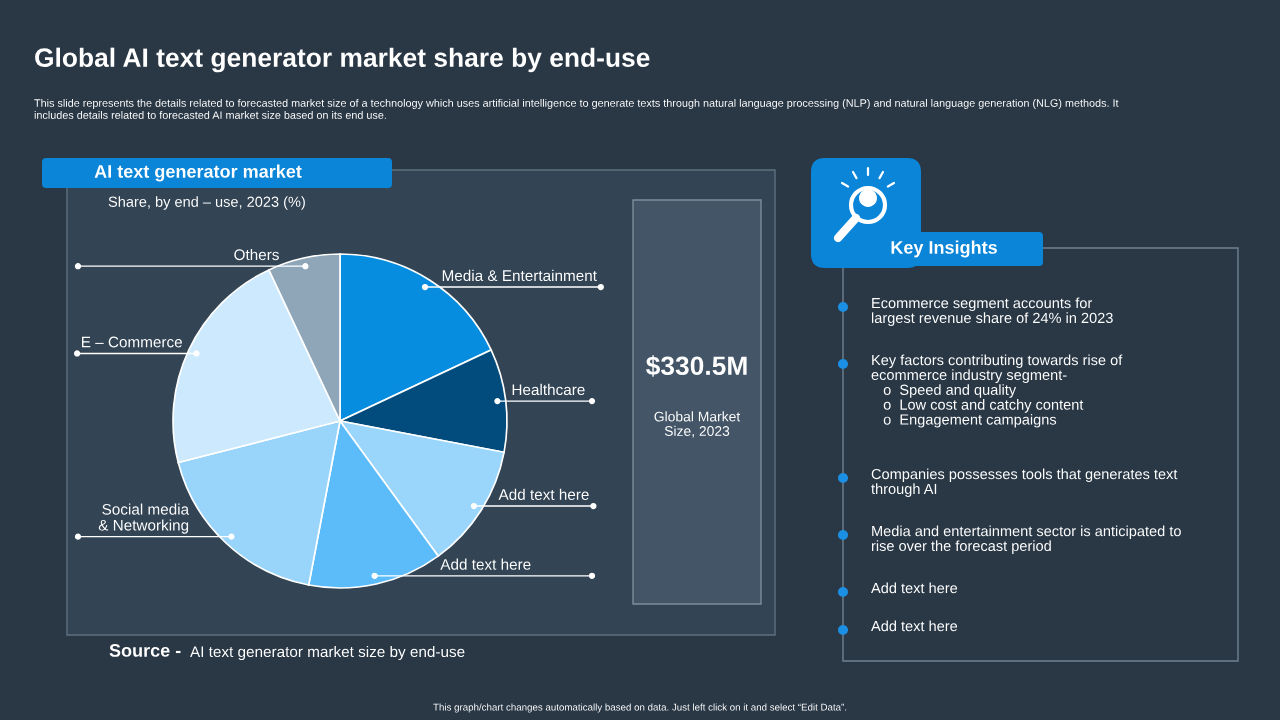  I want to click on chart-title: Global AI text generator market share by end-use, so click(342, 60).